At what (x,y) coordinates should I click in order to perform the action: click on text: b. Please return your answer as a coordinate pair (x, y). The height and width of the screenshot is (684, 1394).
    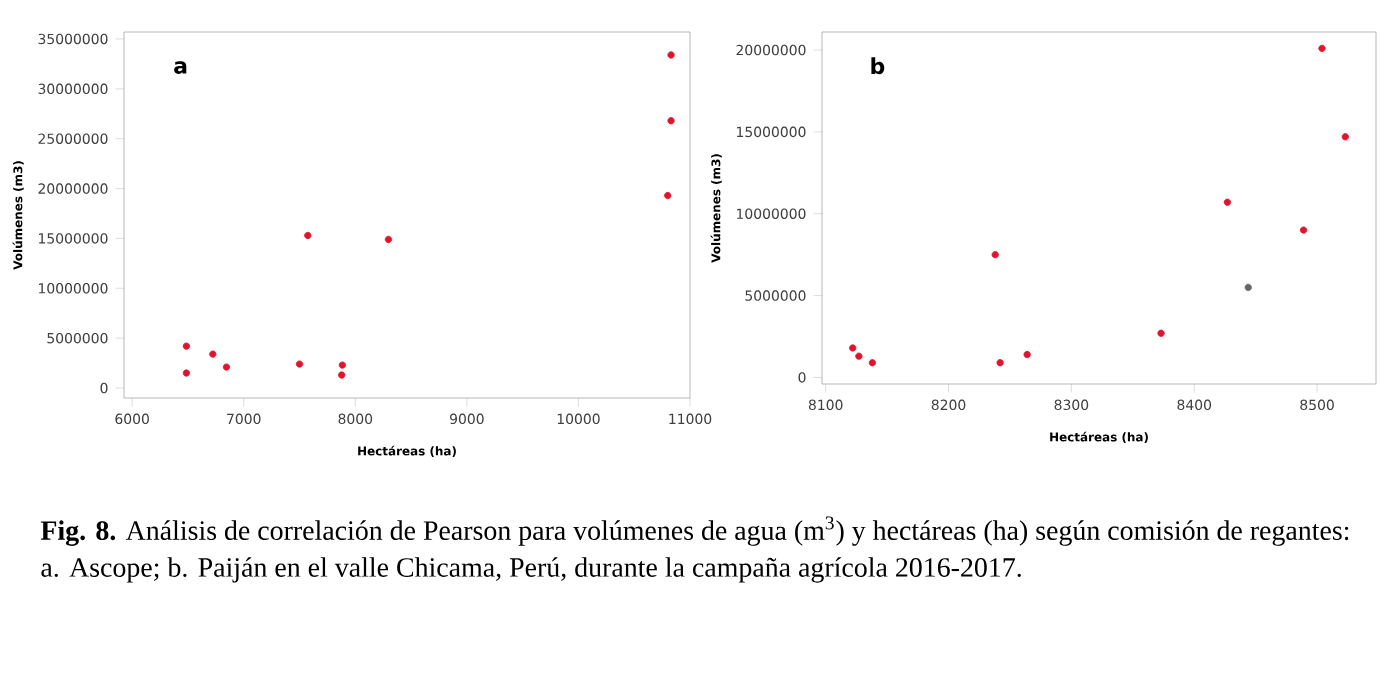
    Looking at the image, I should click on (878, 66).